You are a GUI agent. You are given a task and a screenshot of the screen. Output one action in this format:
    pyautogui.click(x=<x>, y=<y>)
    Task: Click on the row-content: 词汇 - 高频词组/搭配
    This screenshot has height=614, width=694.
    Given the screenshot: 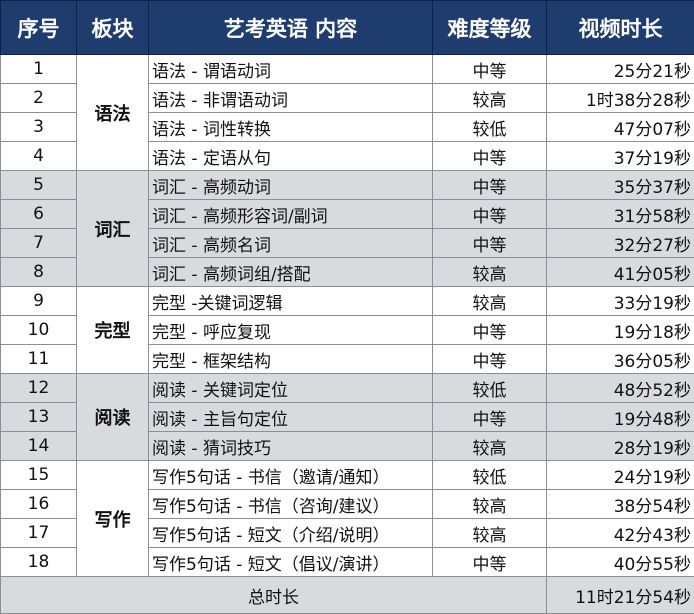 What is the action you would take?
    pyautogui.click(x=291, y=272)
    